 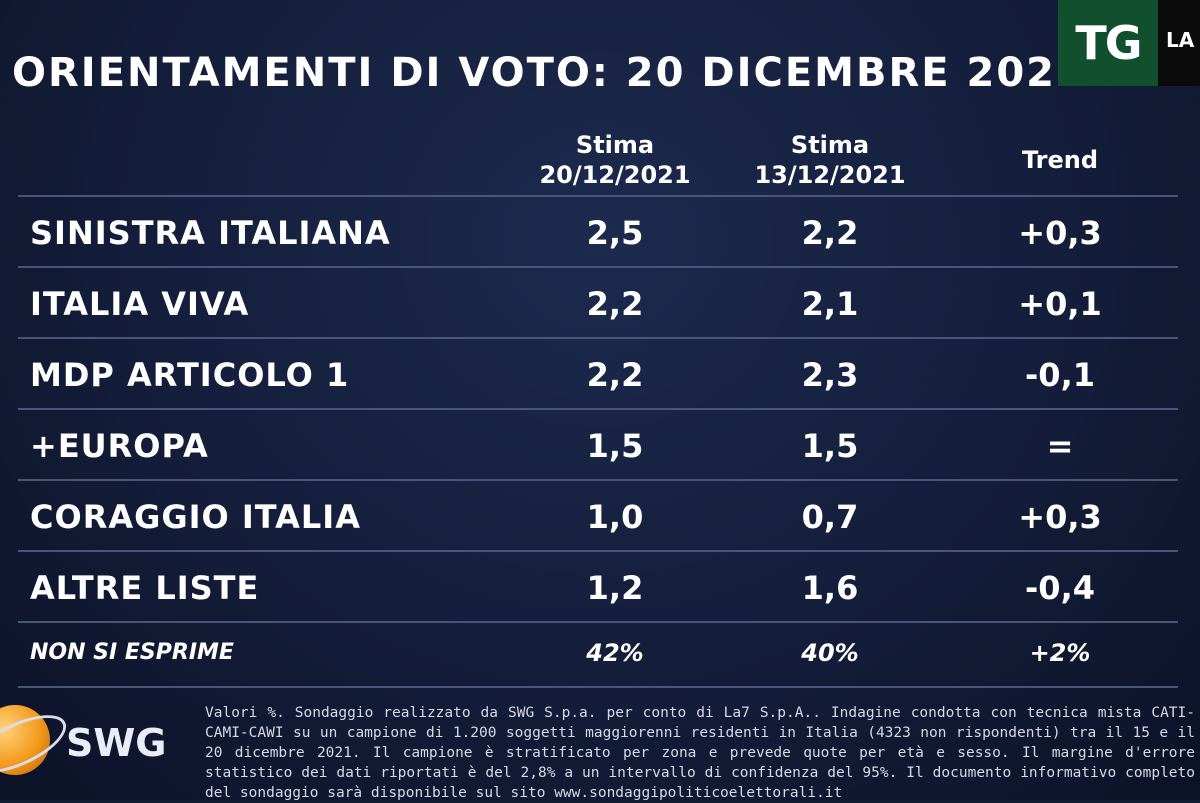 I want to click on party-name: NON SI ESPRIME, so click(x=132, y=652).